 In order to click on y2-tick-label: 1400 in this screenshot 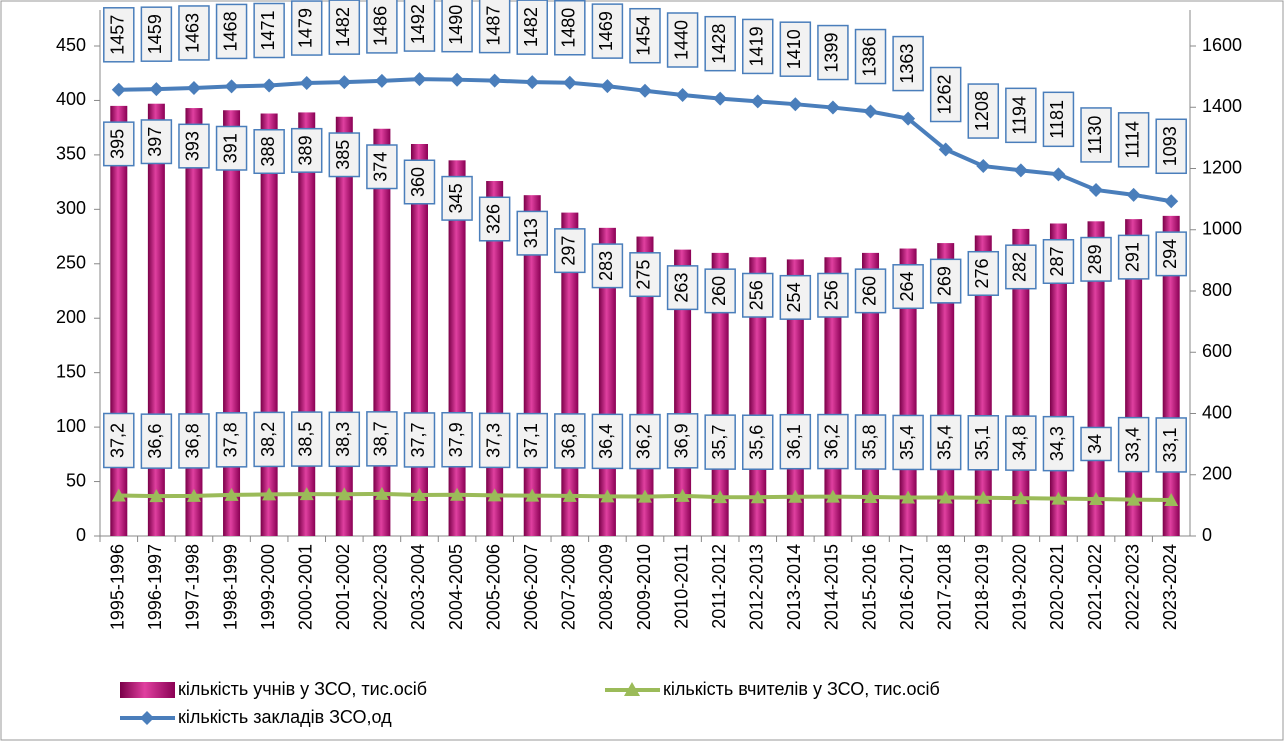, I will do `click(1222, 106)`.